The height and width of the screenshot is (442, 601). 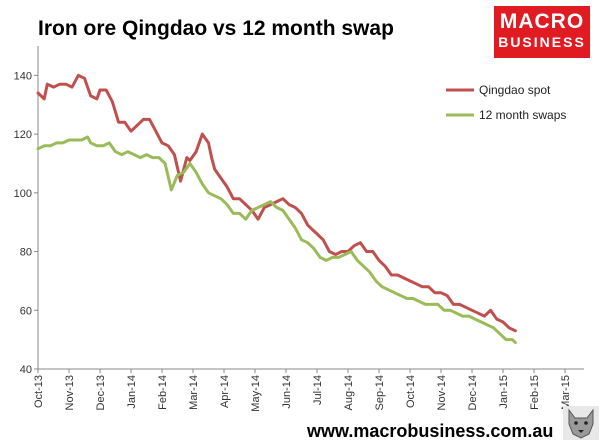 What do you see at coordinates (542, 42) in the screenshot?
I see `logo-line2: BUSINESS` at bounding box center [542, 42].